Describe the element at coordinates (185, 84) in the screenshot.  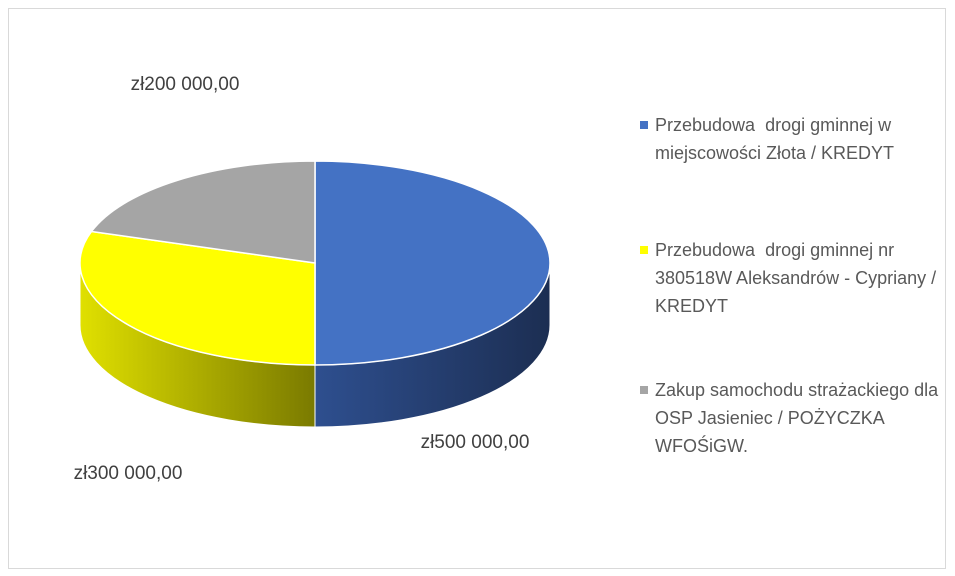
I see `data-label: zł200 000,00` at that location.